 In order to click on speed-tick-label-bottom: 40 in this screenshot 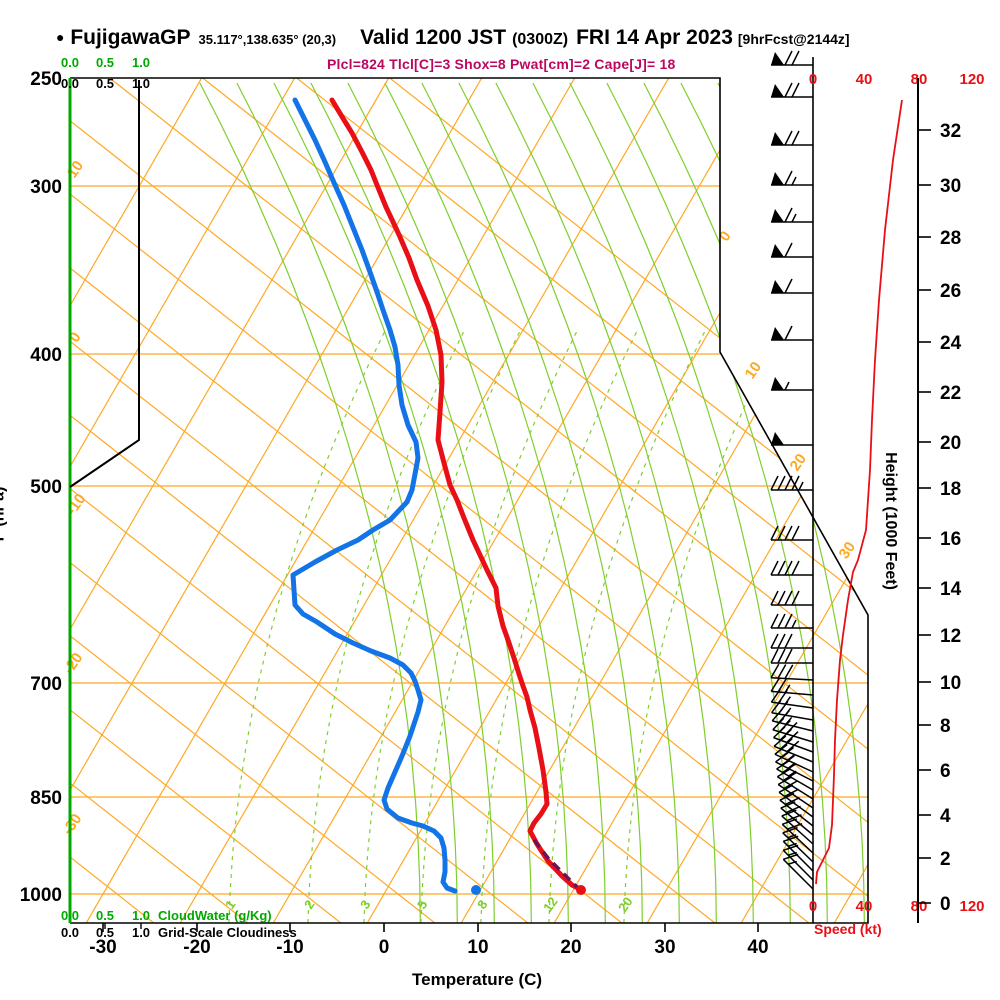, I will do `click(864, 906)`.